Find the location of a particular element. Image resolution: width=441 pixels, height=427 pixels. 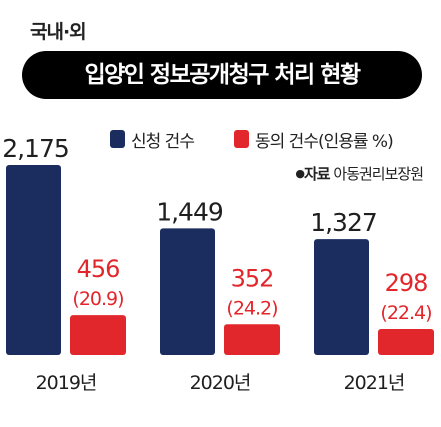

category-label-1: 2020년 is located at coordinates (220, 383).